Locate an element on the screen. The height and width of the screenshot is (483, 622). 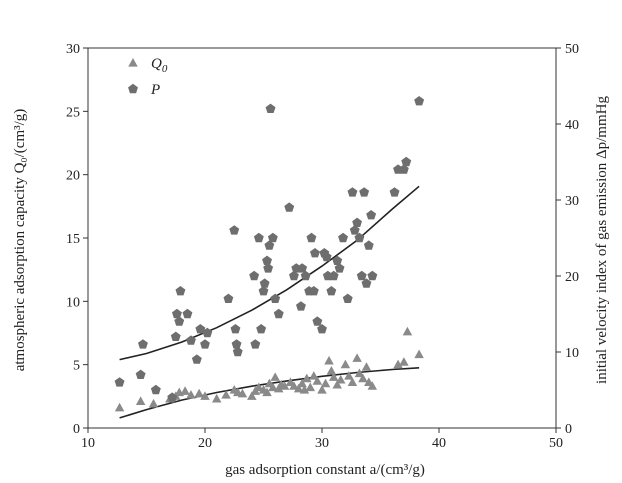
y-left-axis-ticks: 0 5 10 15 20 25 30 is located at coordinates (77, 239).